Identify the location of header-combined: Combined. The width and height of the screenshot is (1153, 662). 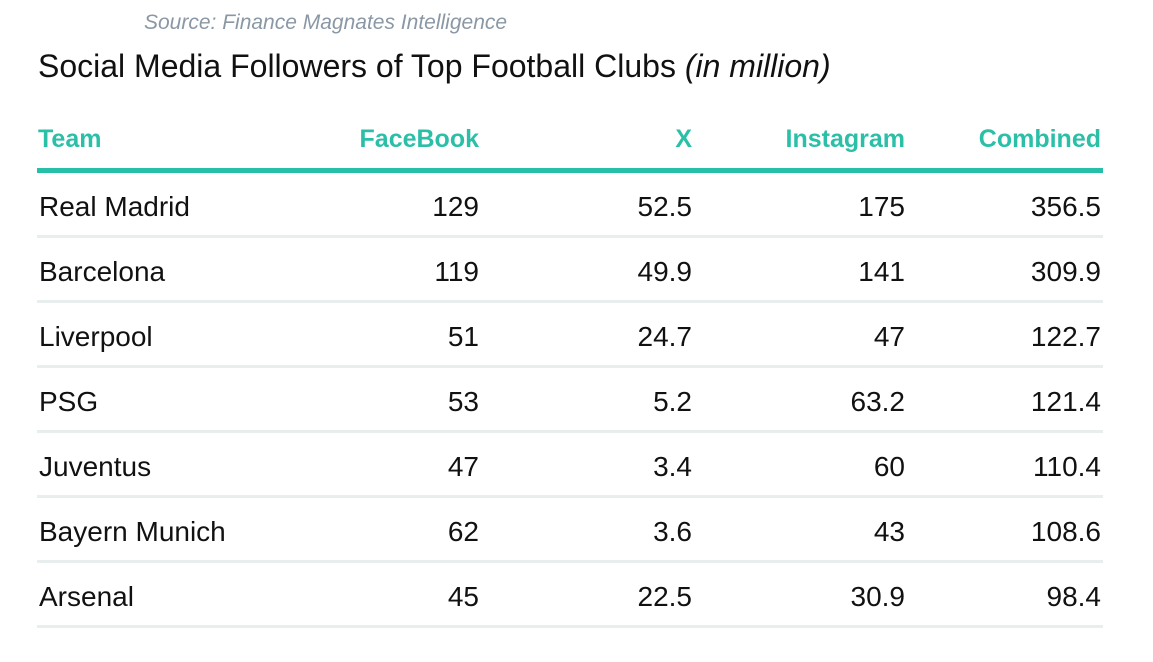
(1039, 139).